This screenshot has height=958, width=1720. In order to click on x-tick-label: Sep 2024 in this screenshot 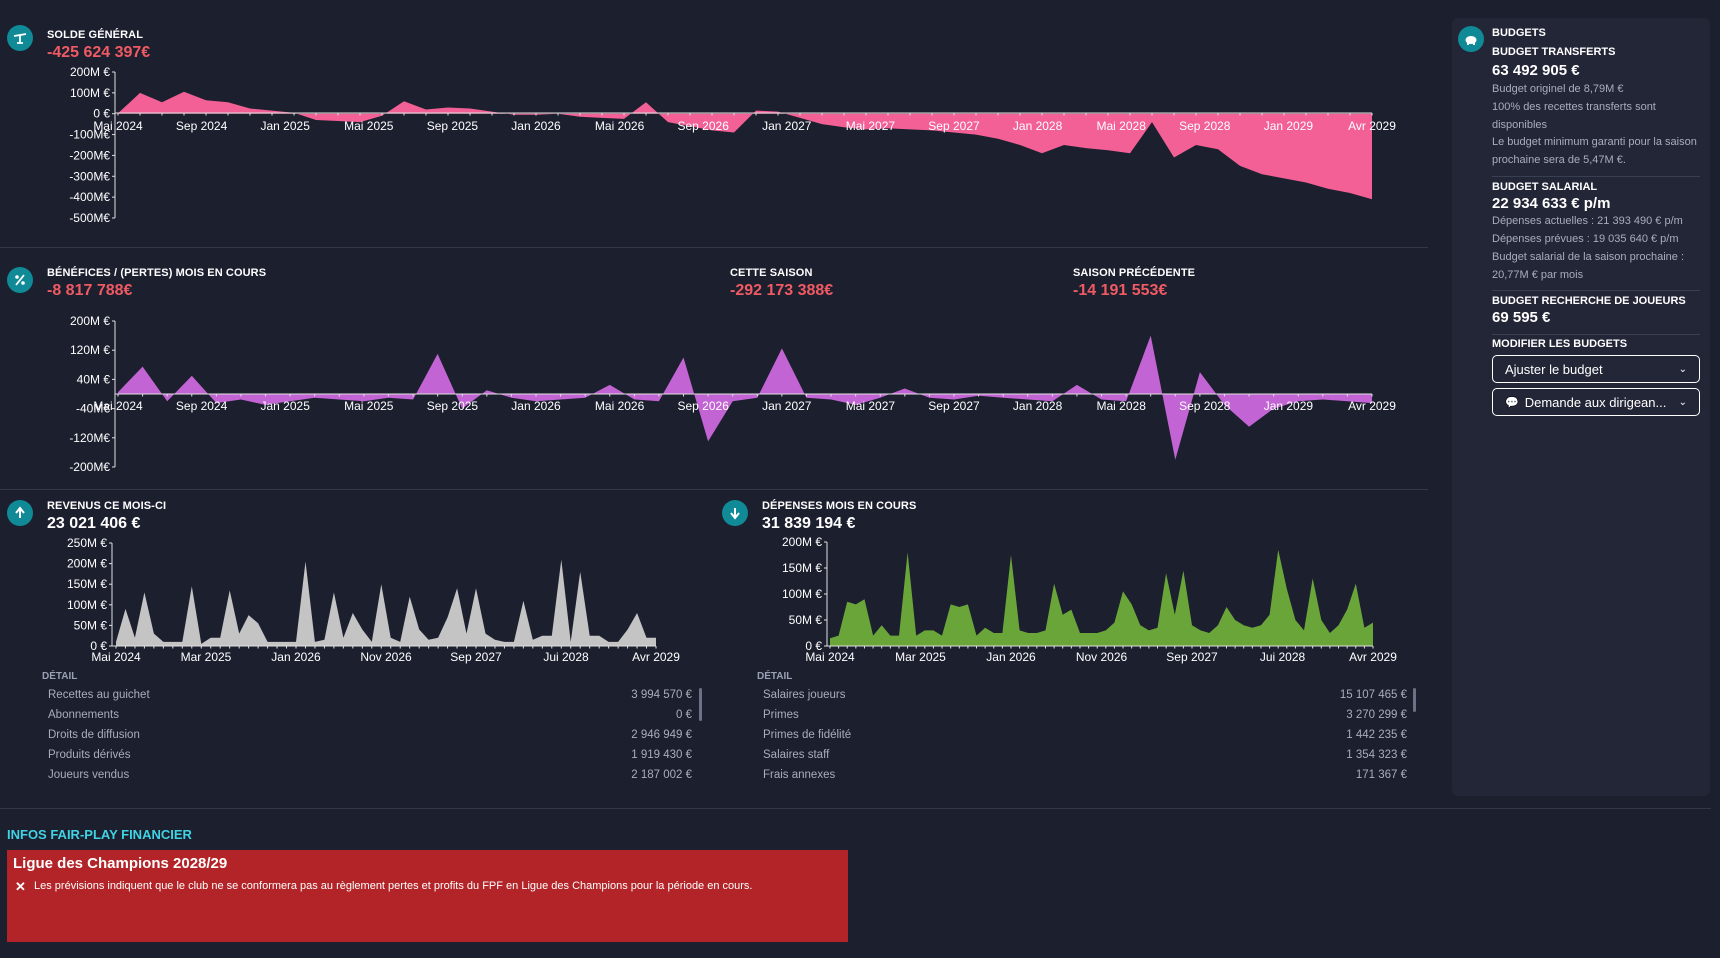, I will do `click(202, 406)`.